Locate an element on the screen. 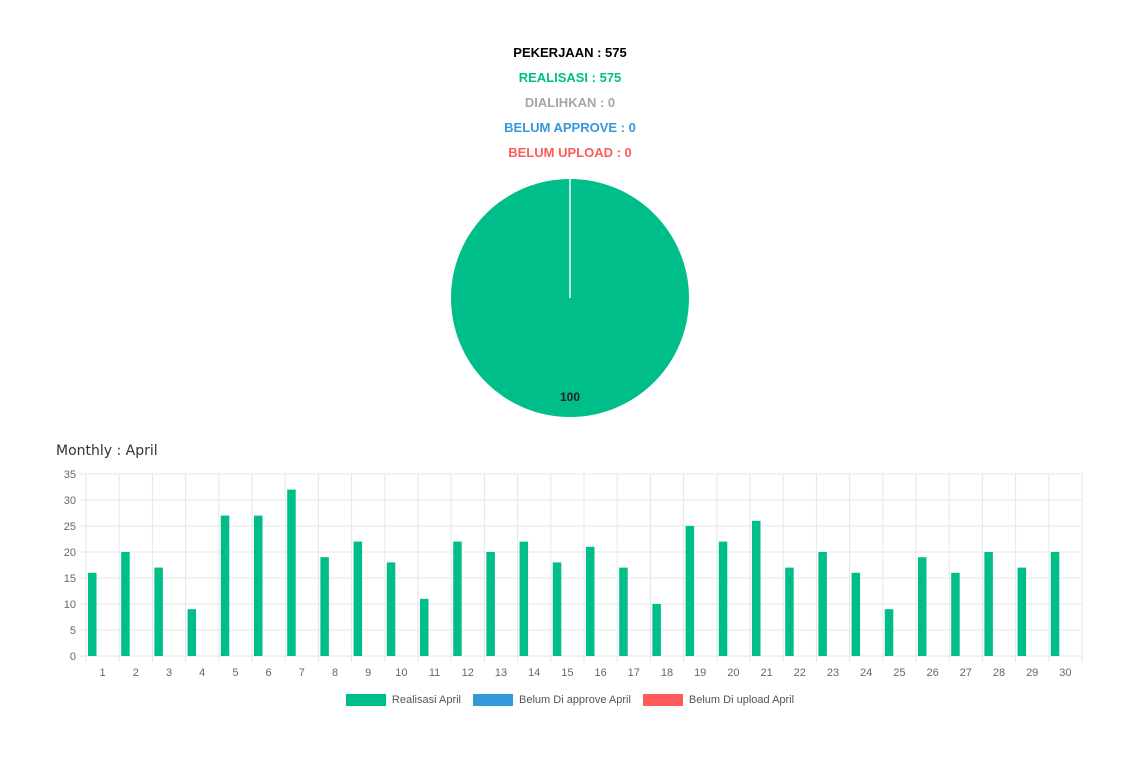 This screenshot has height=763, width=1140. belum-approve-stat: BELUM APPROVE : 0 is located at coordinates (570, 127).